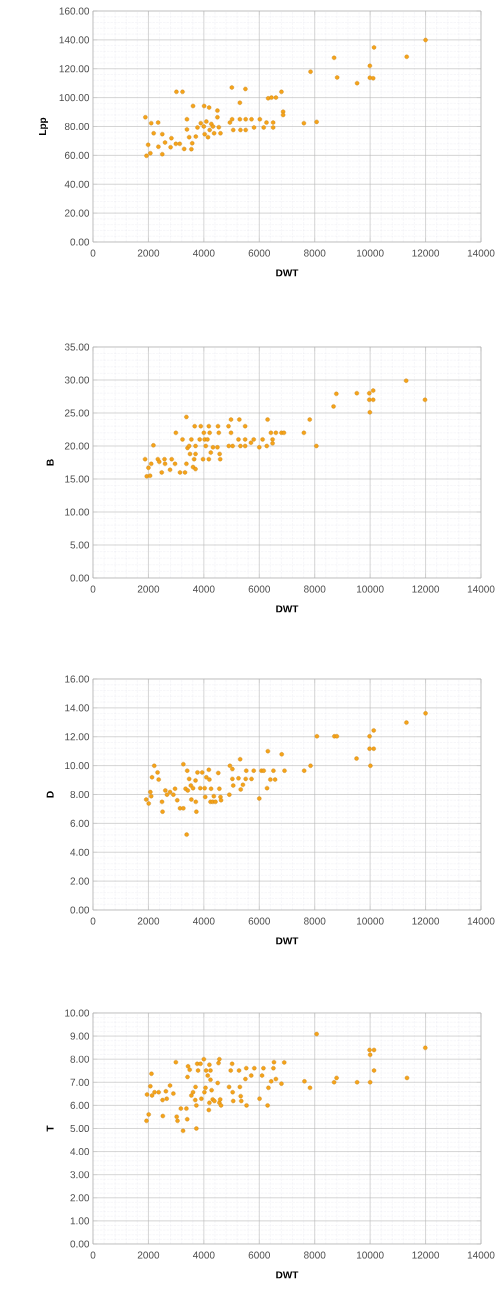 Image resolution: width=500 pixels, height=1305 pixels. What do you see at coordinates (80, 1036) in the screenshot?
I see `y-tick-label: 9.00` at bounding box center [80, 1036].